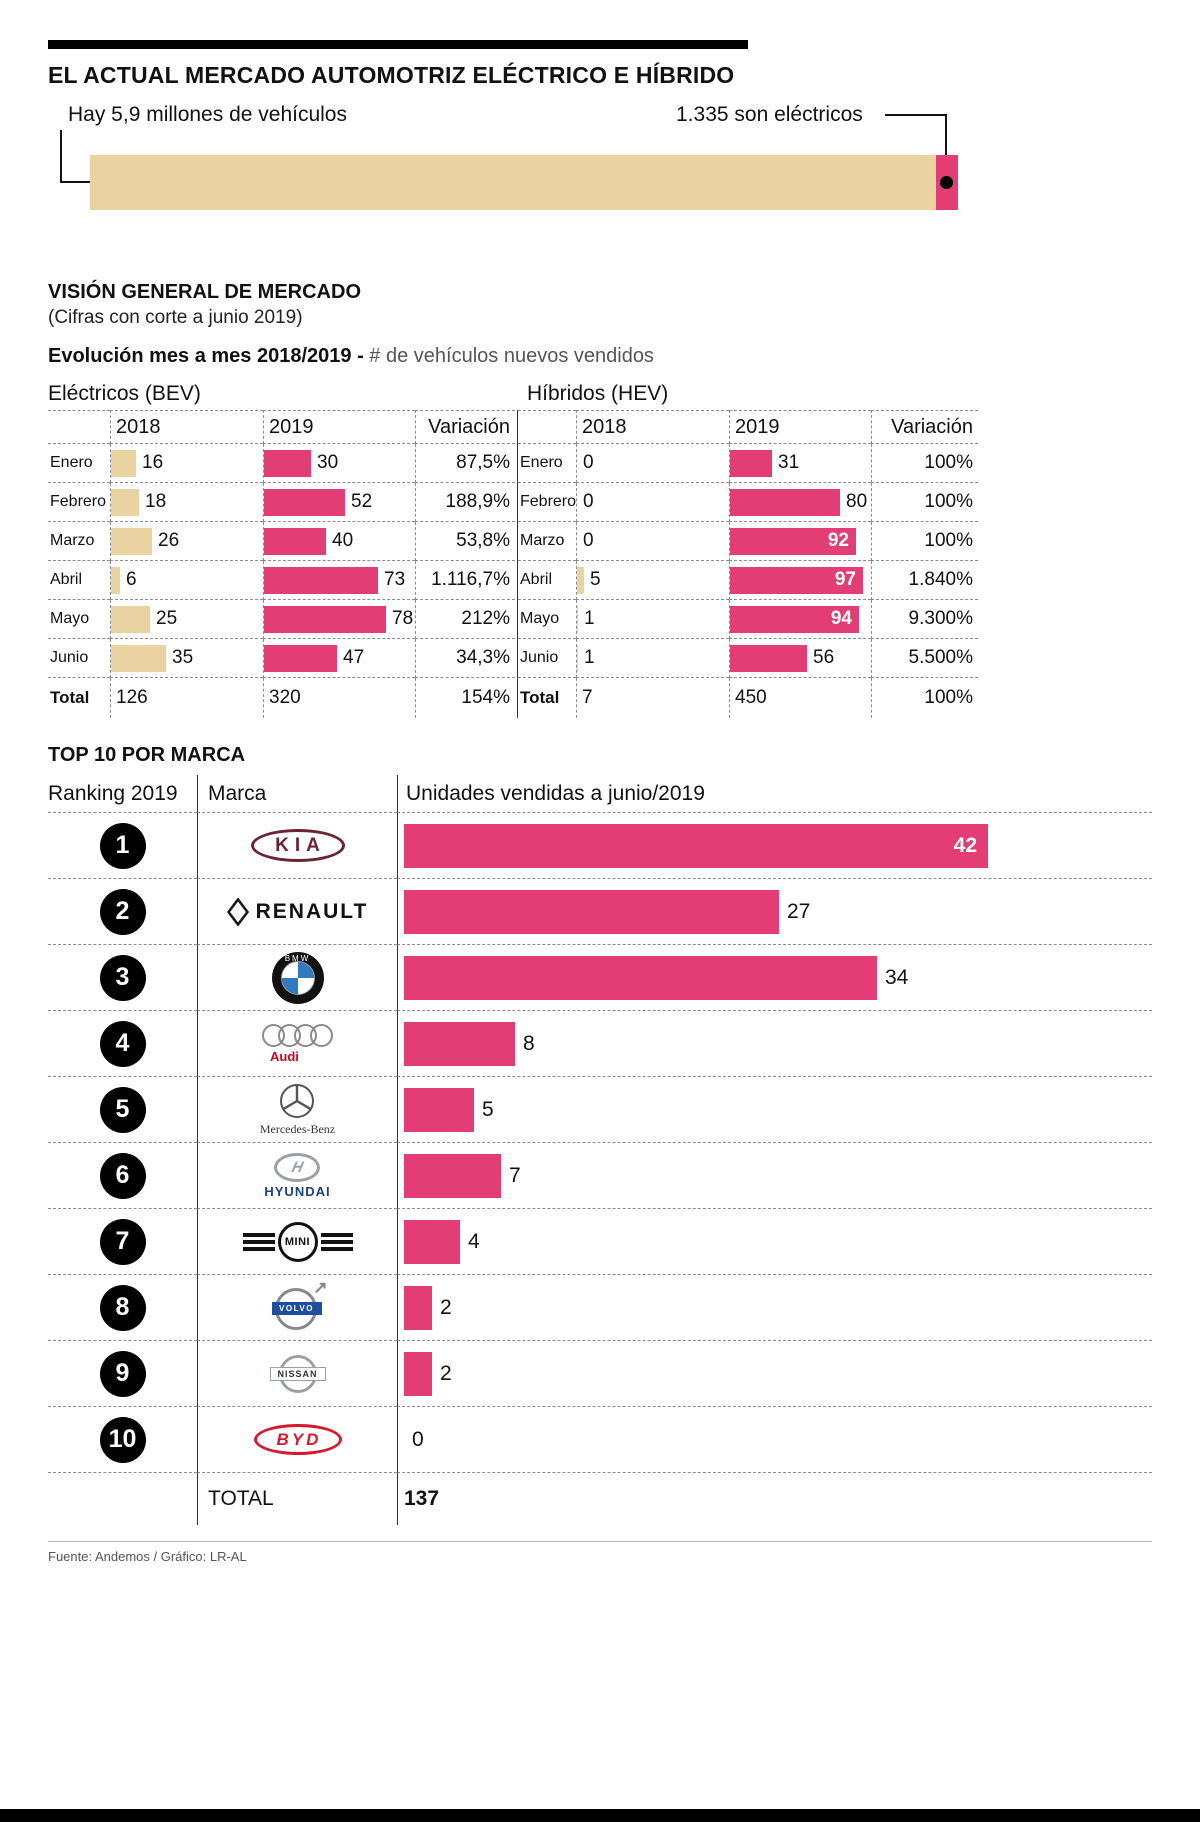 This screenshot has width=1200, height=1822. Describe the element at coordinates (339, 502) in the screenshot. I see `bar-cell-2019: 52` at that location.